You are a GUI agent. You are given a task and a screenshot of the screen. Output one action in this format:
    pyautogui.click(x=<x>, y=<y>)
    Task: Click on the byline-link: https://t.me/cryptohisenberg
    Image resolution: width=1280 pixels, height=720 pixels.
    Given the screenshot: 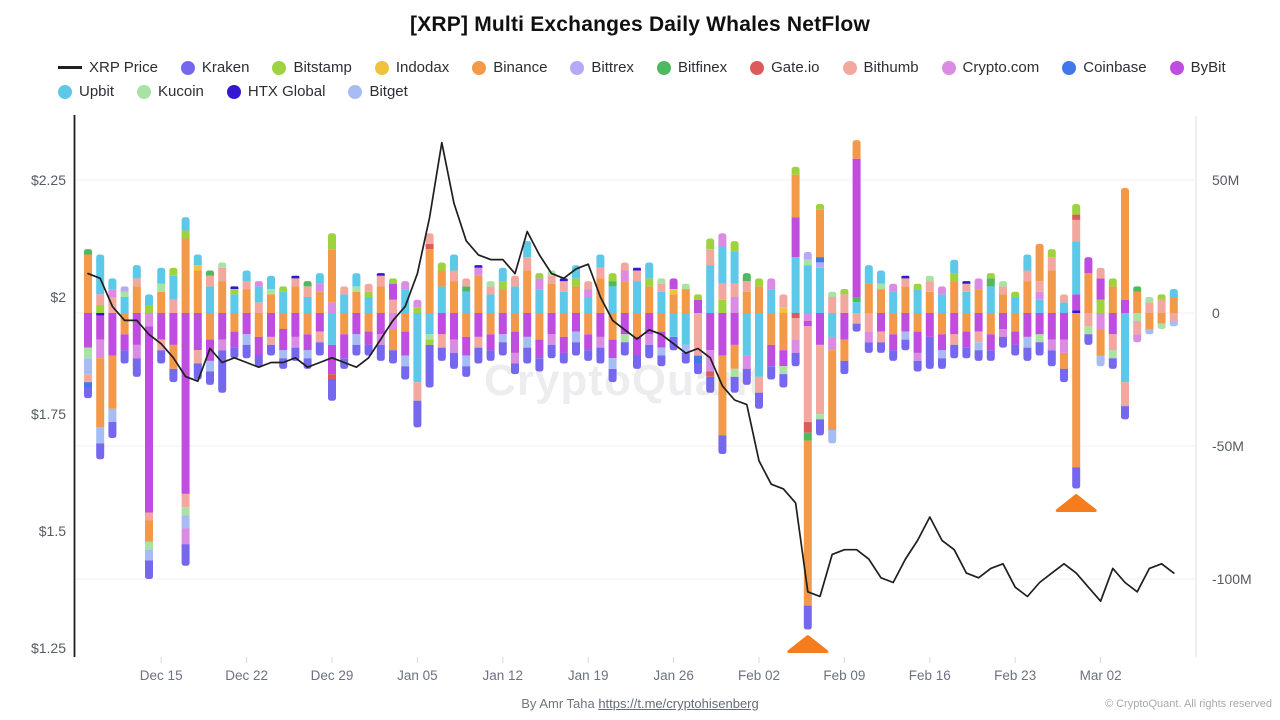 What is the action you would take?
    pyautogui.click(x=678, y=703)
    